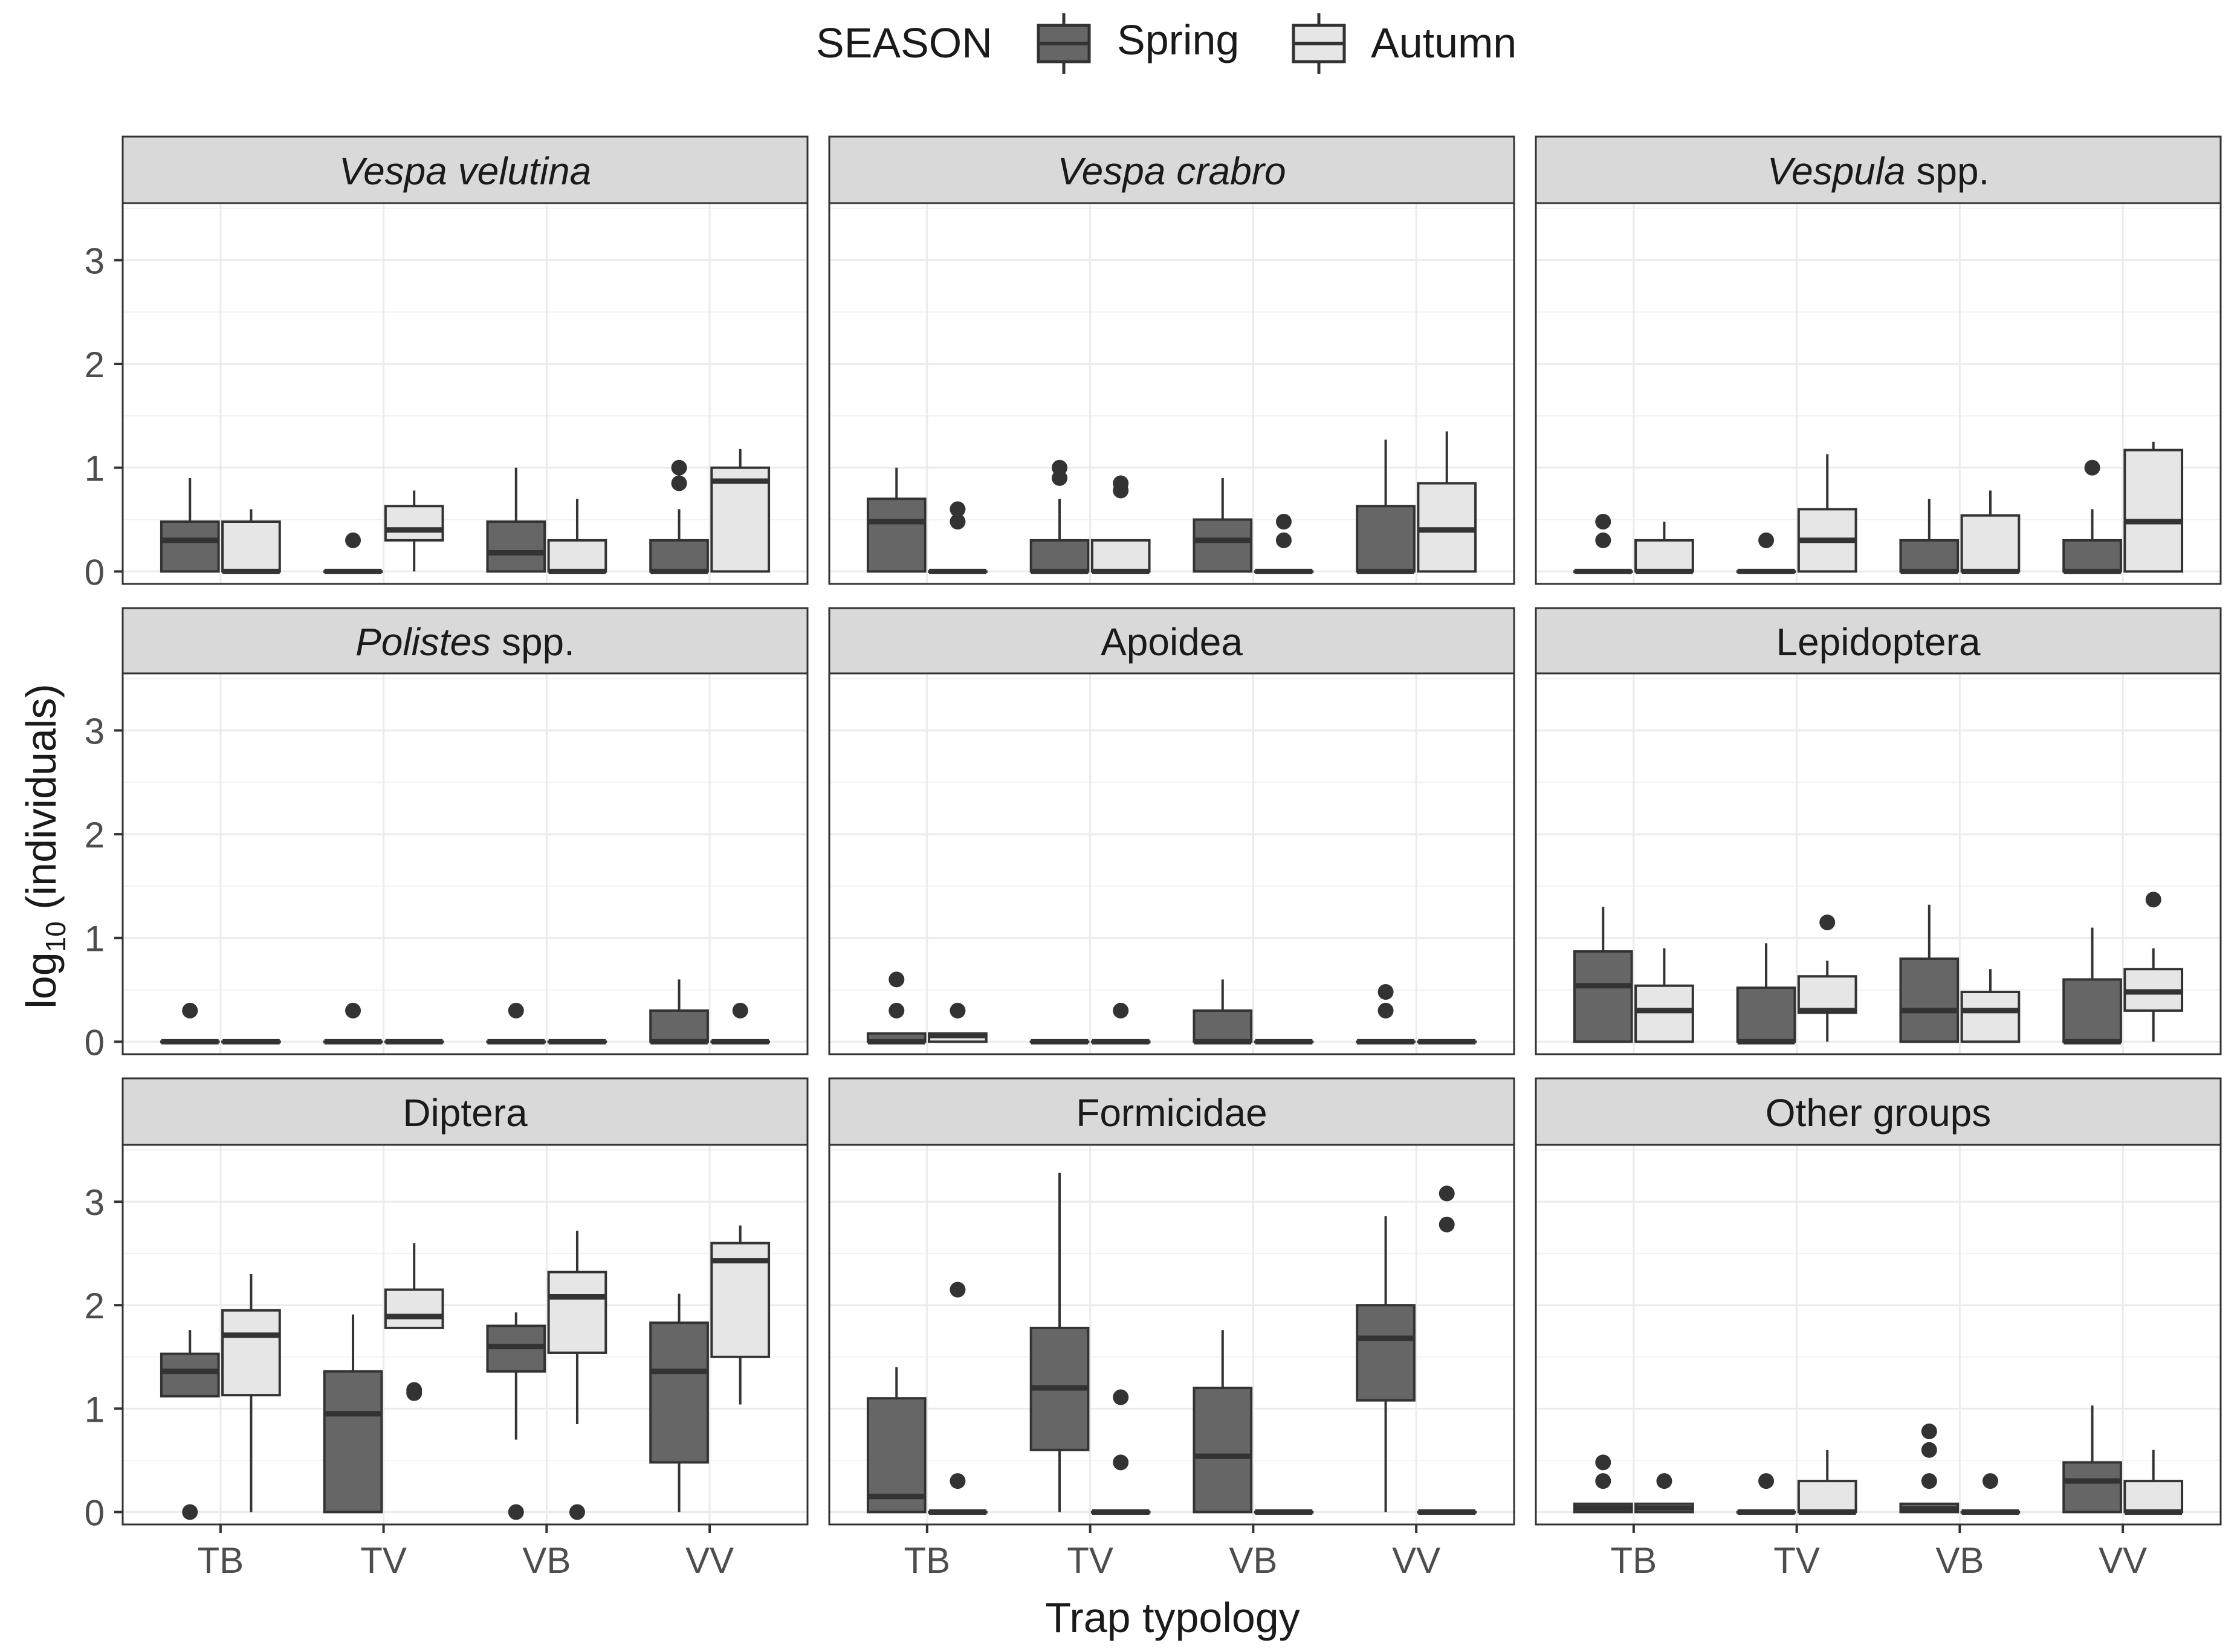  I want to click on panel-background, so click(466, 863).